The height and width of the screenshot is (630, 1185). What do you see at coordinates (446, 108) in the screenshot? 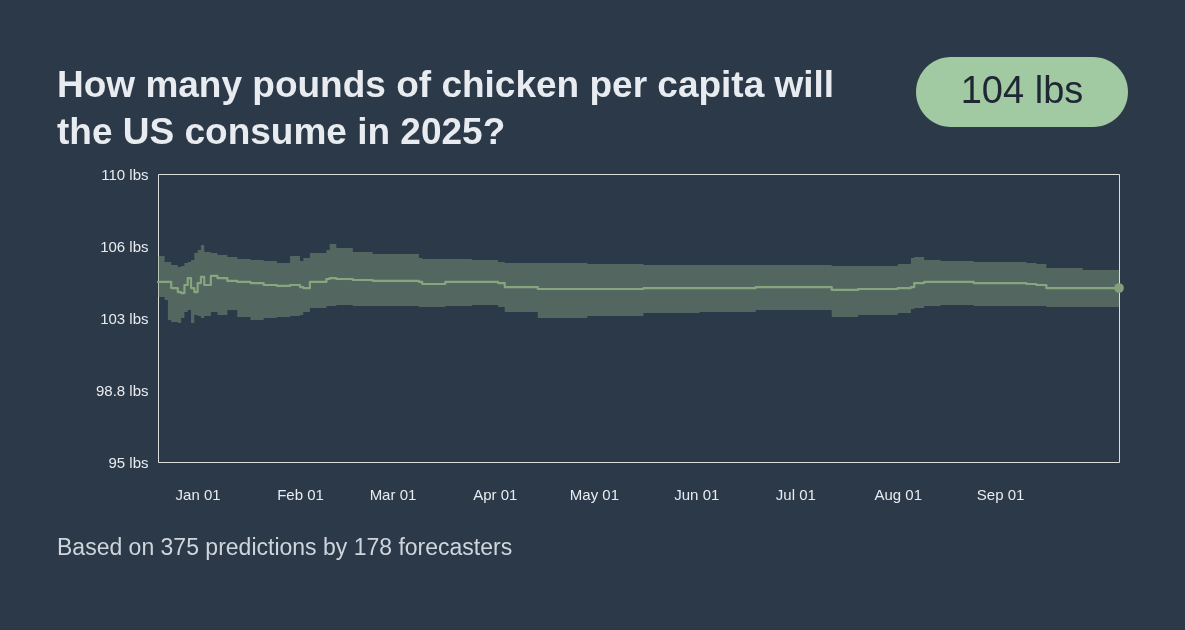
I see `chart-title: How many pounds of chicken per capita will the US consume in 2025?` at bounding box center [446, 108].